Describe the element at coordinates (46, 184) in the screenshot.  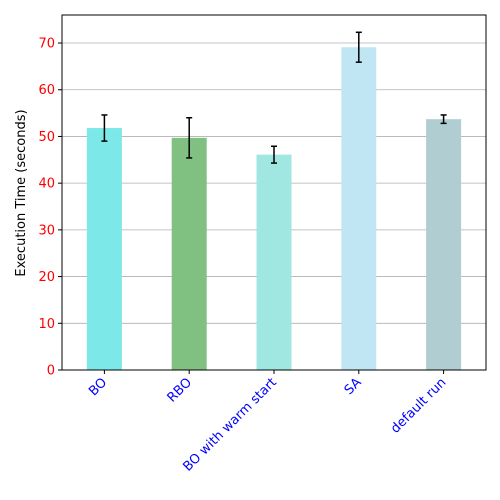
I see `y-tick-label: 40` at that location.